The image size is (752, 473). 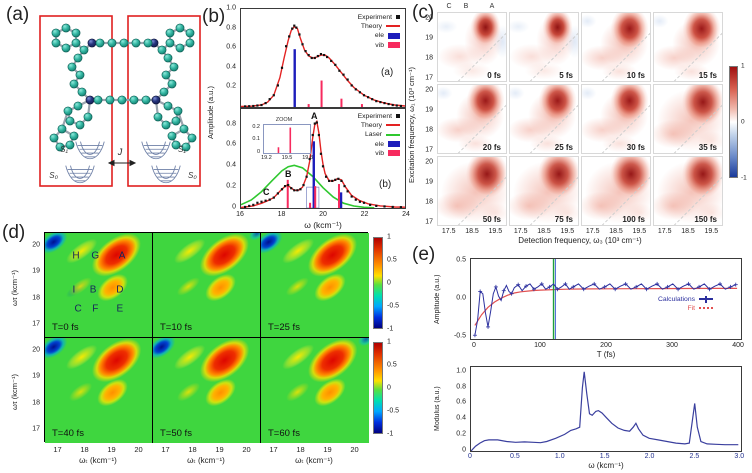 I want to click on tick-label: 17.5, so click(x=664, y=231).